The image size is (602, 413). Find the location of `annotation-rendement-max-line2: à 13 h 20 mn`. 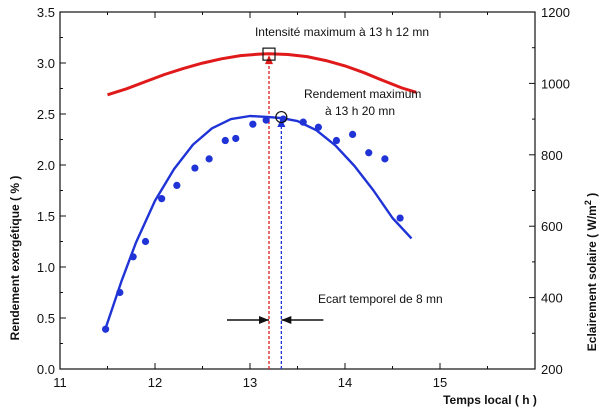

annotation-rendement-max-line2: à 13 h 20 mn is located at coordinates (360, 111).